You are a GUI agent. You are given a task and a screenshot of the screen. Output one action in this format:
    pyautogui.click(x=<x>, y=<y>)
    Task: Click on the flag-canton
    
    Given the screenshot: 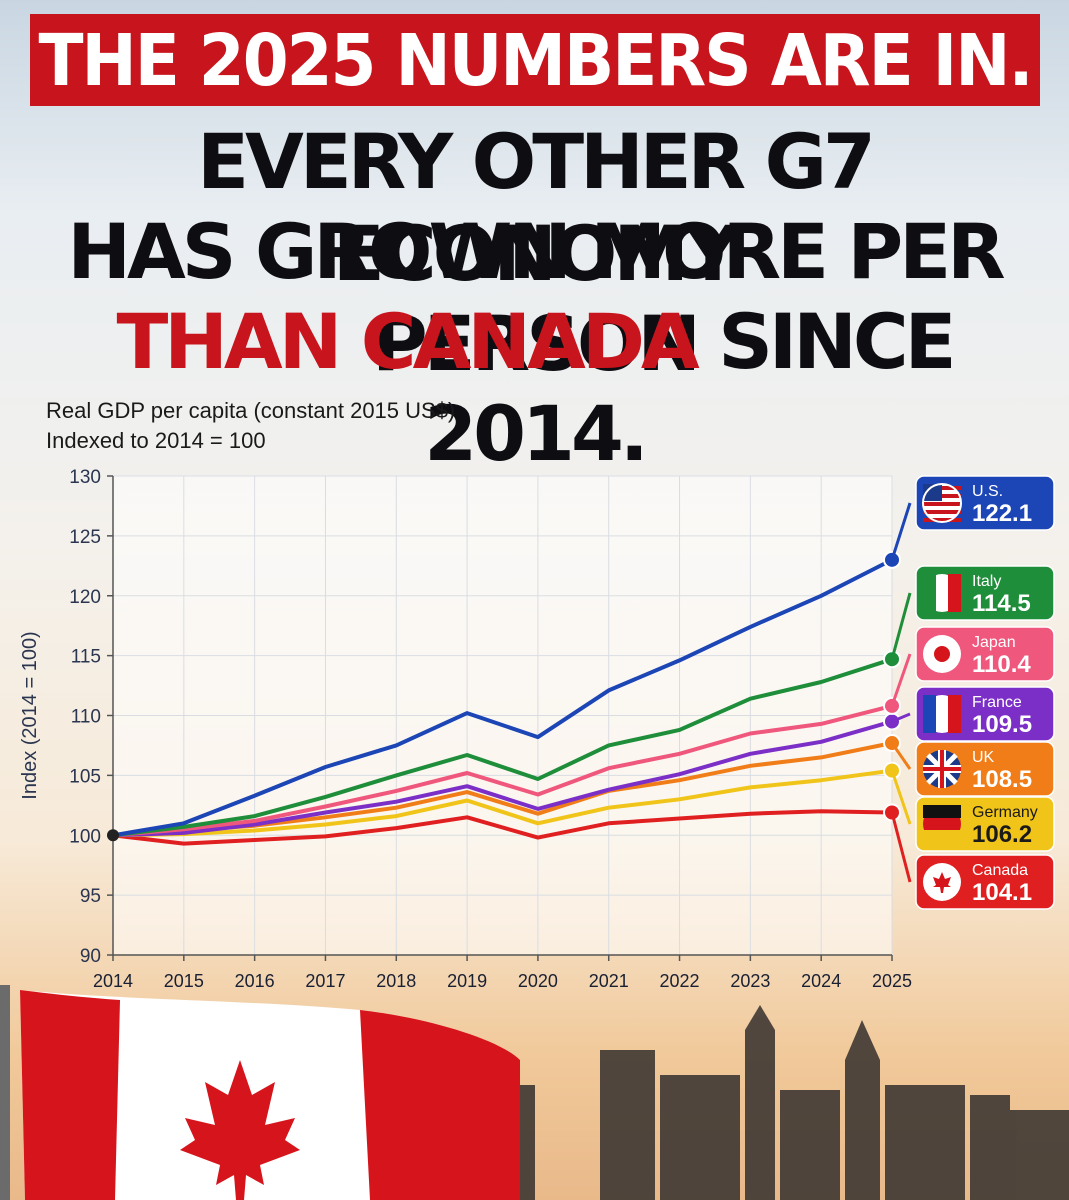 What is the action you would take?
    pyautogui.click(x=932, y=492)
    